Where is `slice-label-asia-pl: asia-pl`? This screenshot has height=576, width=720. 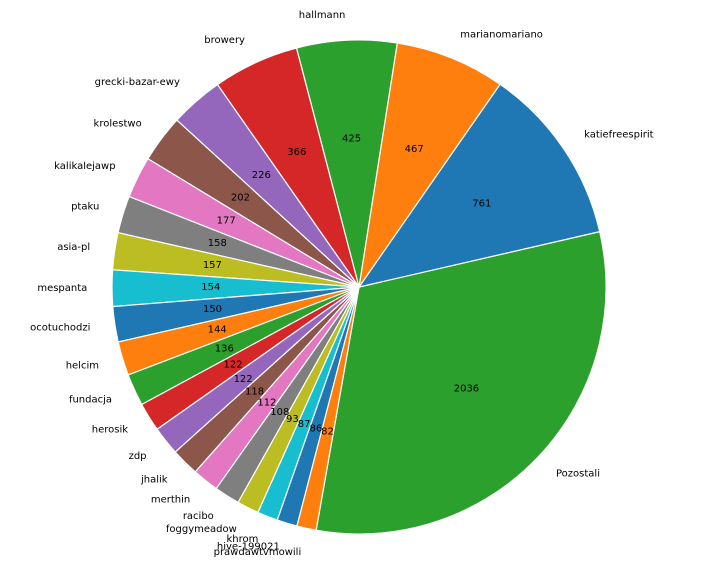
slice-label-asia-pl: asia-pl is located at coordinates (73, 247).